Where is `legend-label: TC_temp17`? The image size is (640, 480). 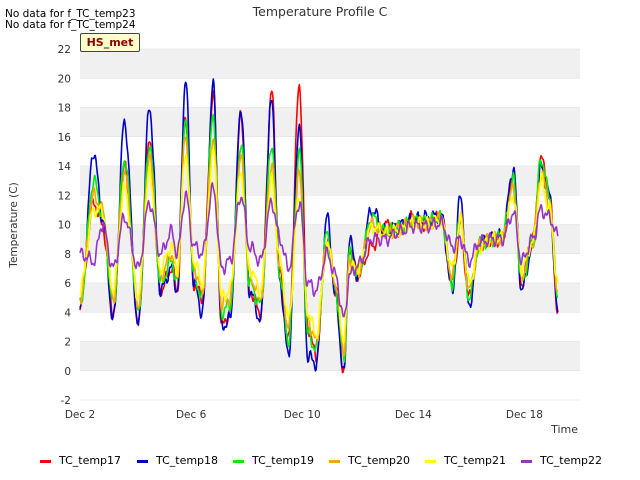 legend-label: TC_temp17 is located at coordinates (90, 460).